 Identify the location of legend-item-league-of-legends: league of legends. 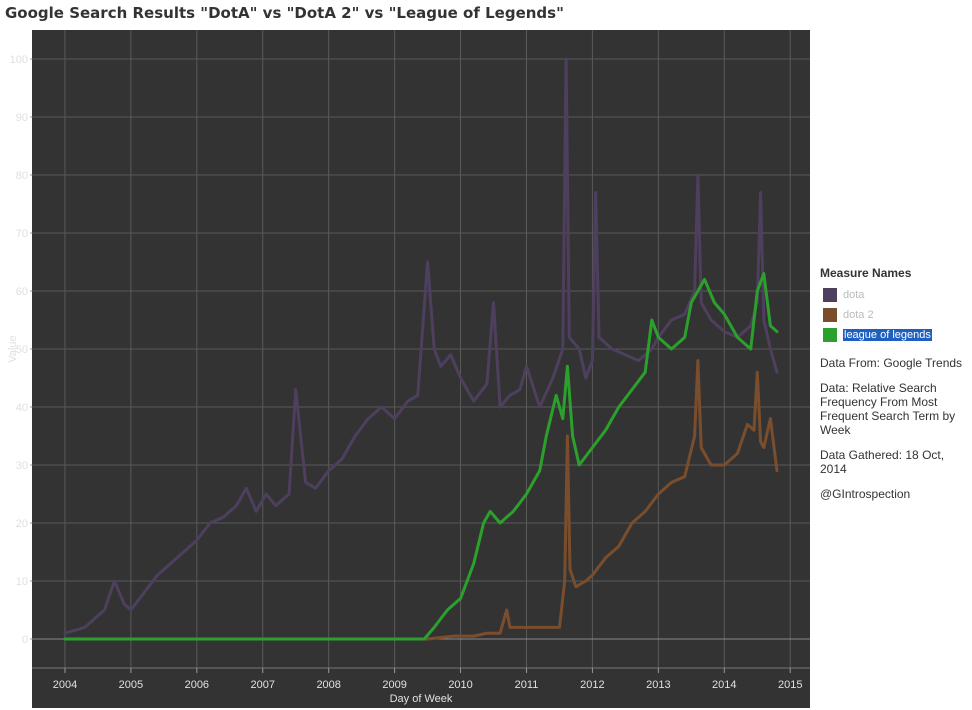
(895, 335).